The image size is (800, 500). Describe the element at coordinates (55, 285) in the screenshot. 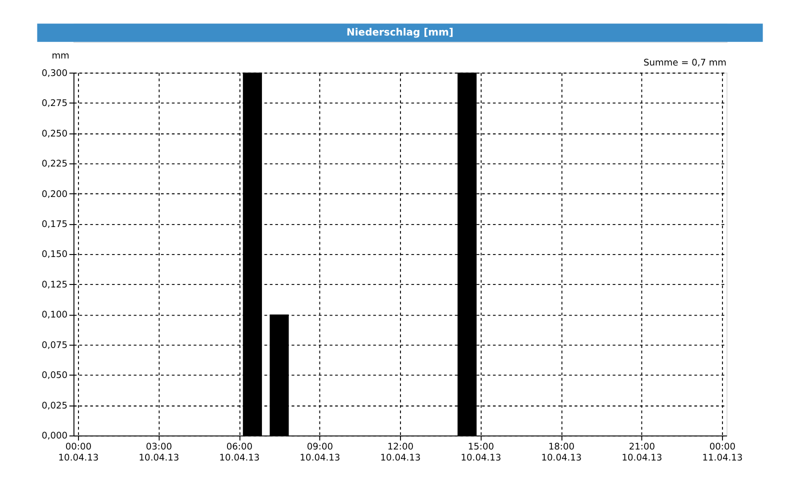

I see `y-tick-label: 0,125` at that location.